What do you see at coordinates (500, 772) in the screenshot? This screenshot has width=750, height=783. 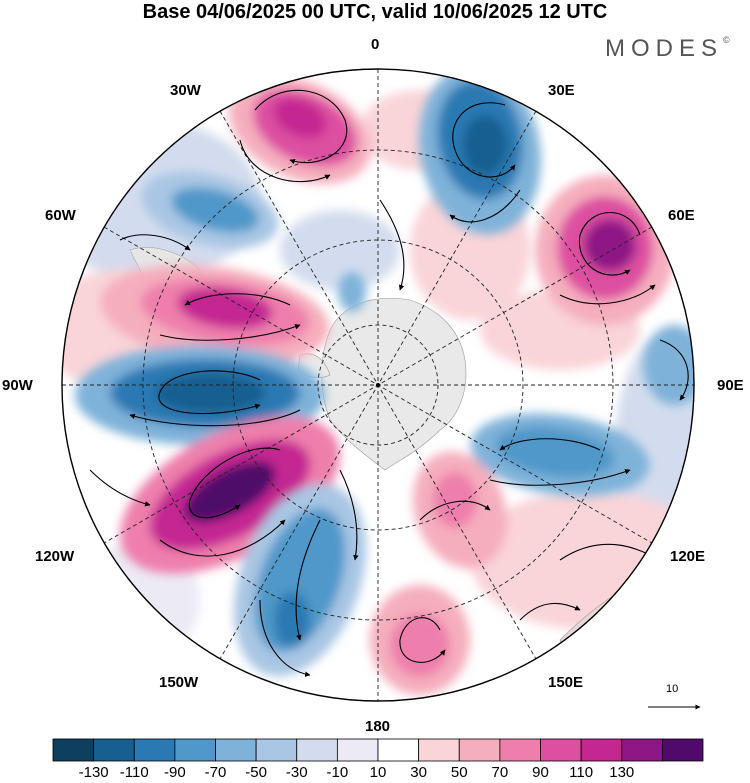 I see `colorbar-tick-label: 70` at bounding box center [500, 772].